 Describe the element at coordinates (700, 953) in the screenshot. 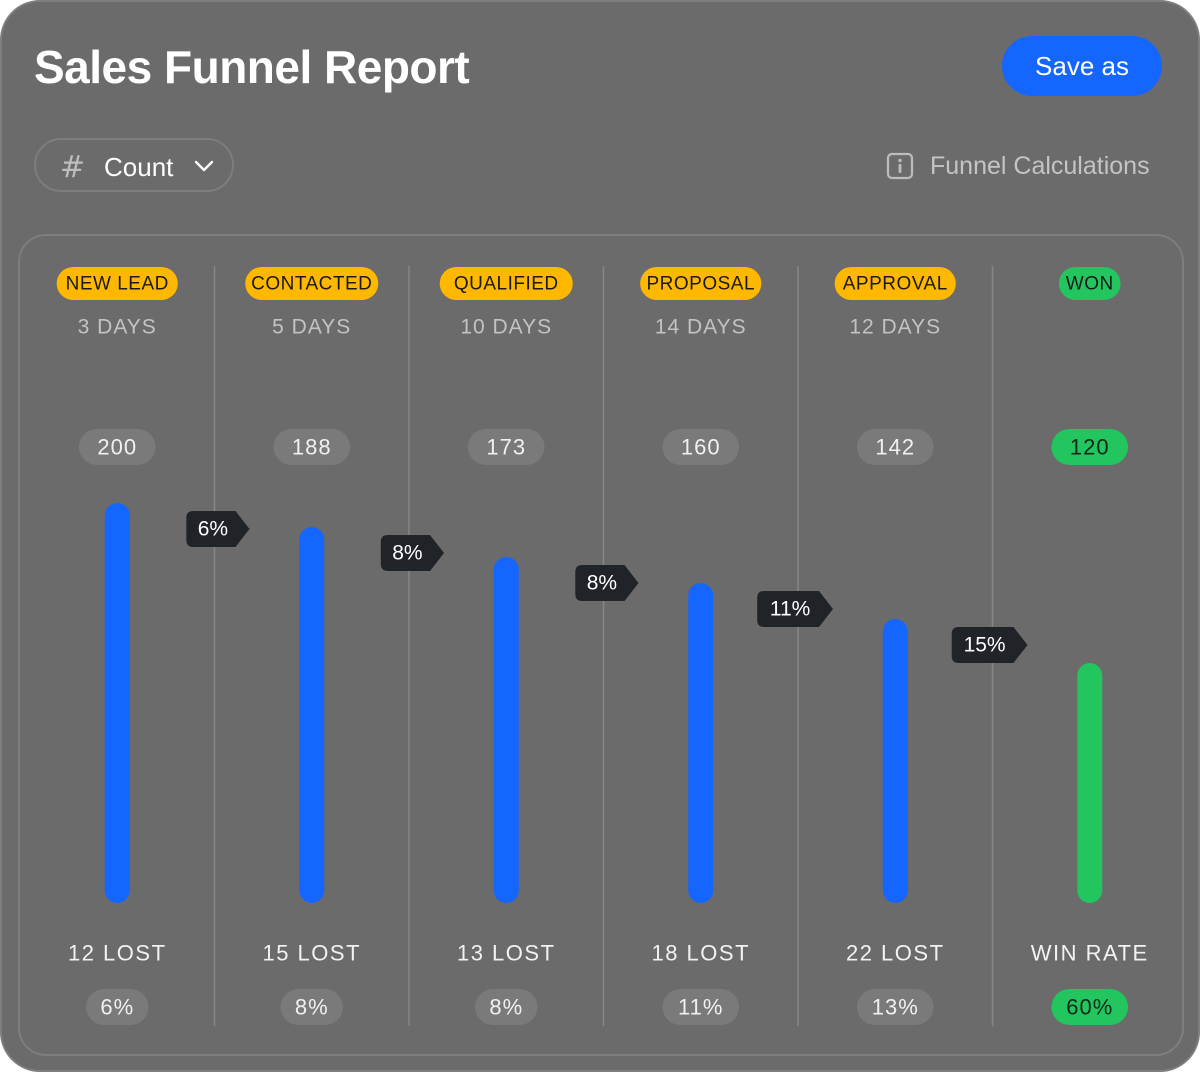

I see `stage-bottom-label: 18 LOST` at that location.